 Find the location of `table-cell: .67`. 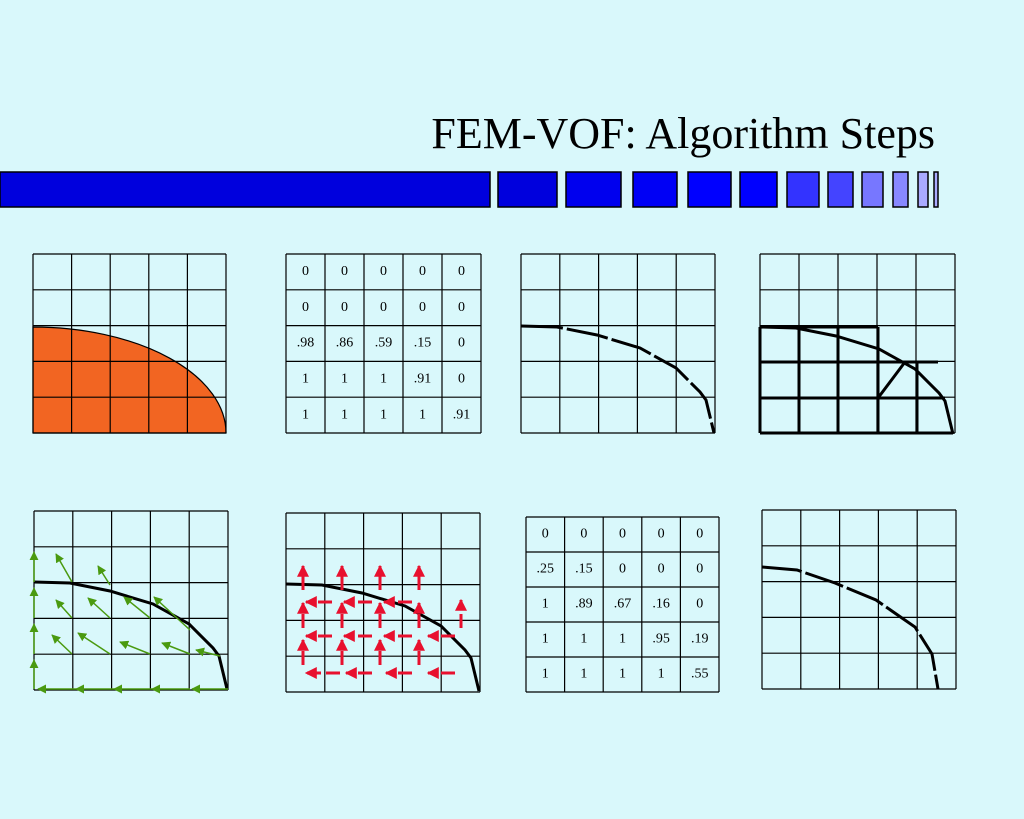

table-cell: .67 is located at coordinates (623, 604).